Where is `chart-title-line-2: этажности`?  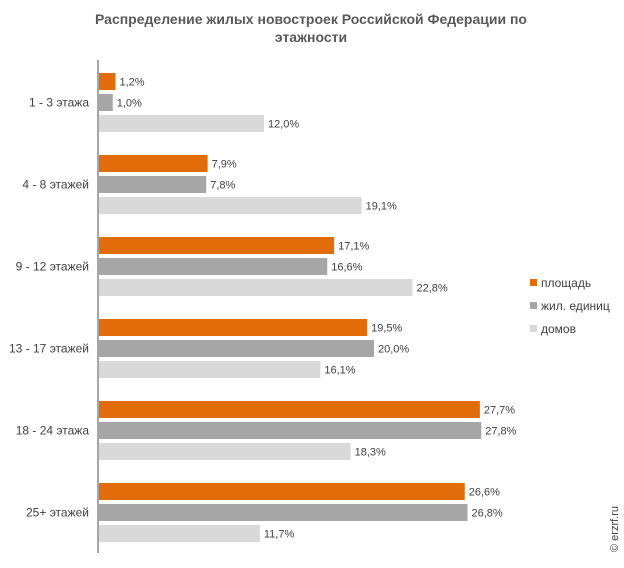 chart-title-line-2: этажности is located at coordinates (311, 37).